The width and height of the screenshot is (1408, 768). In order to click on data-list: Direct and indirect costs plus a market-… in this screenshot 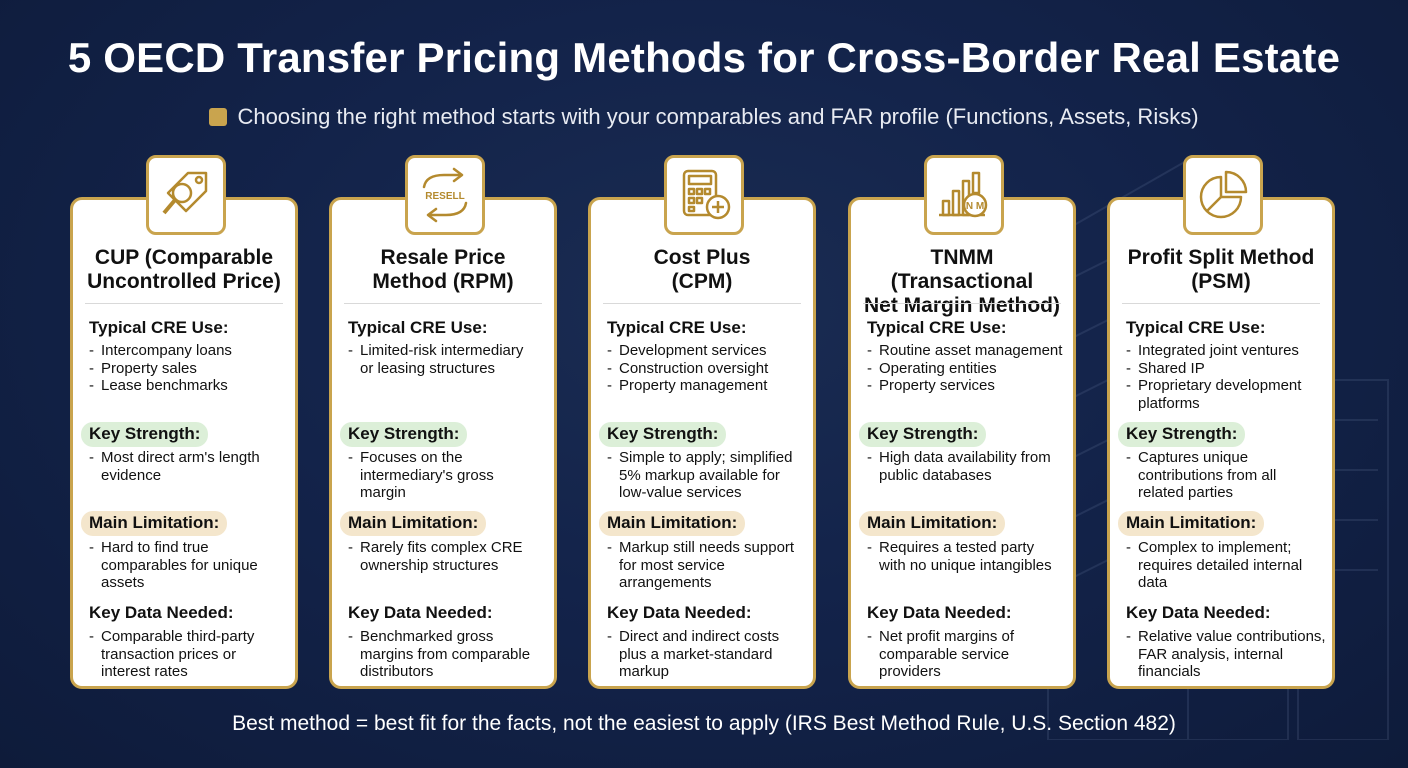, I will do `click(703, 654)`.